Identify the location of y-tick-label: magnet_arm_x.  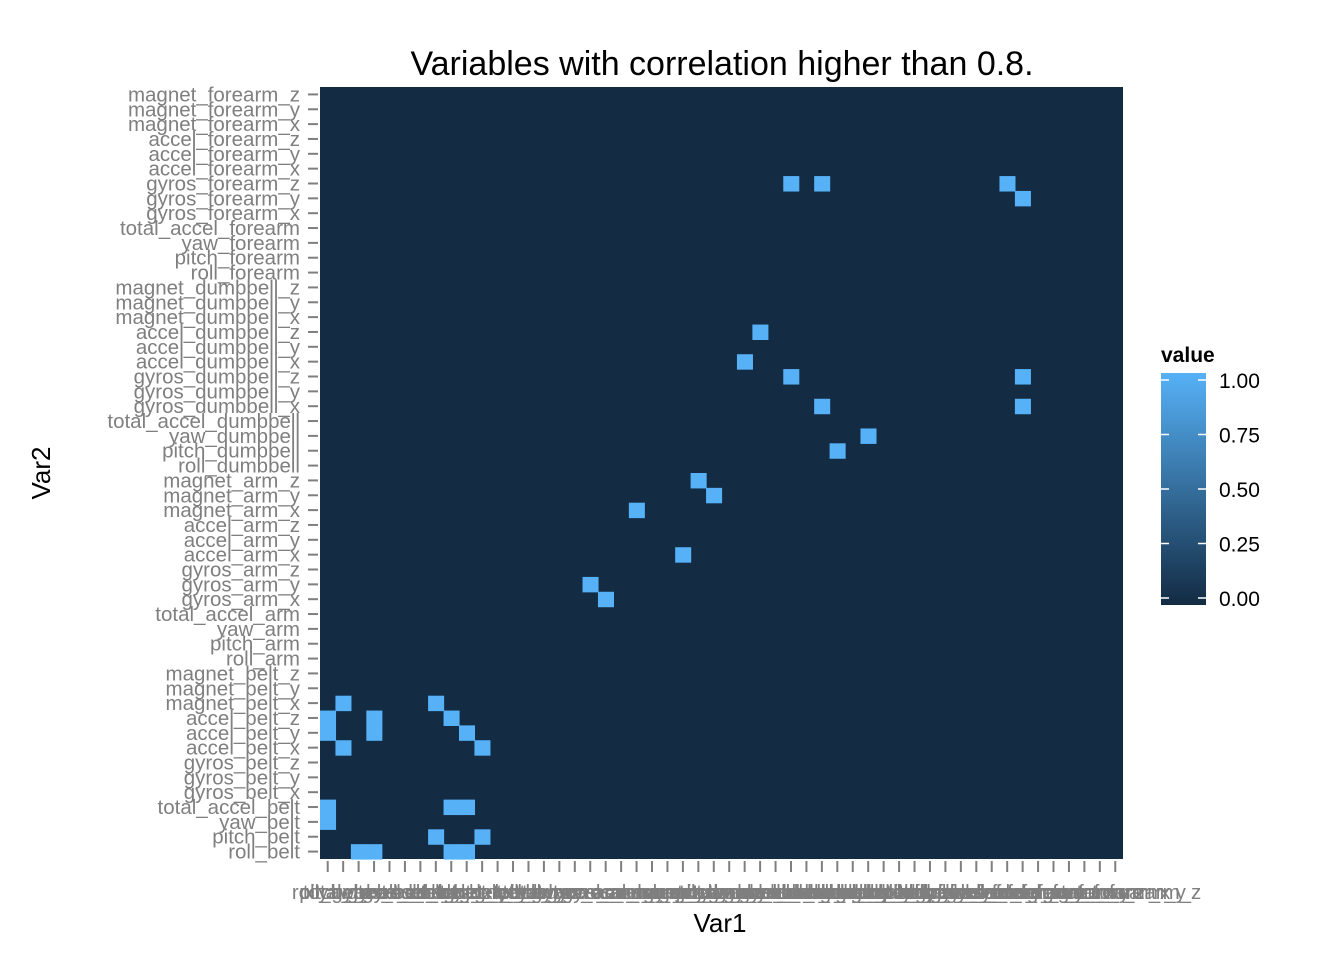
(231, 510).